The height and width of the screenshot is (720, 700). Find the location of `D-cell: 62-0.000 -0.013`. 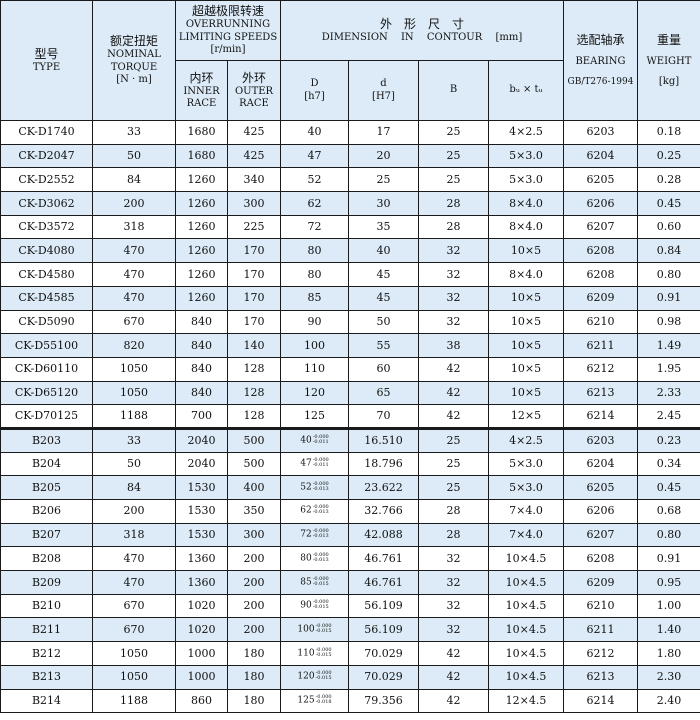

D-cell: 62-0.000 -0.013 is located at coordinates (314, 511).